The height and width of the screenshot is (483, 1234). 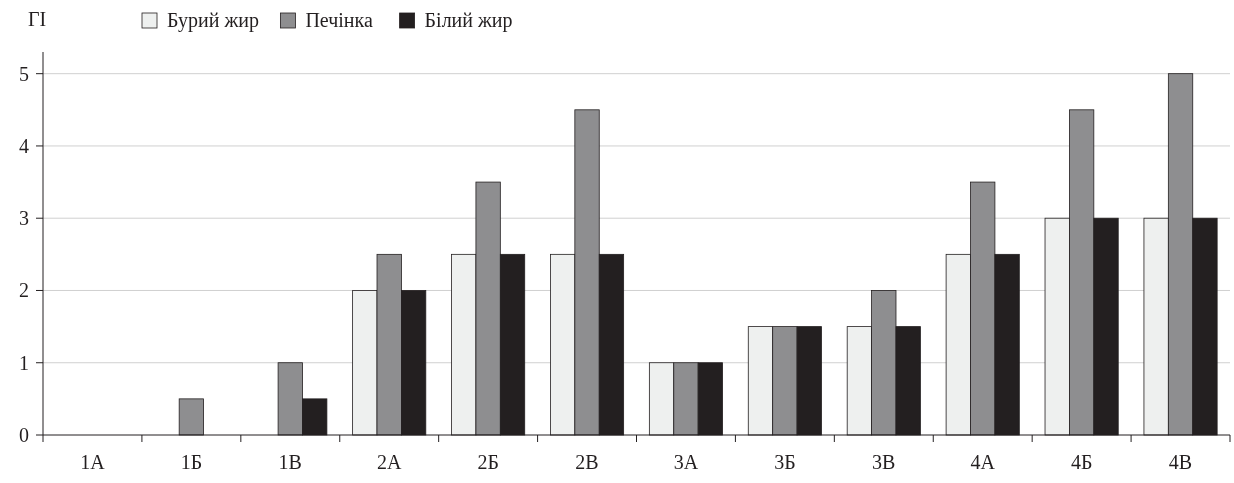 I want to click on y-axis-title: ГІ, so click(x=37, y=19).